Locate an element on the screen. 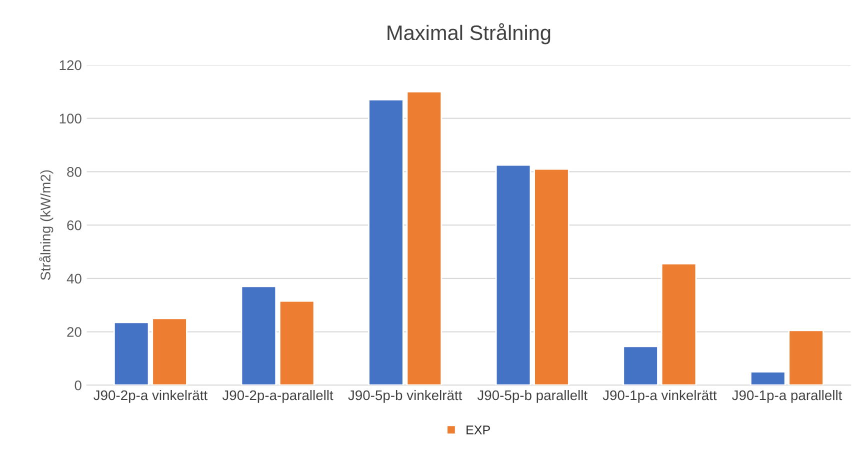 This screenshot has height=464, width=868. x-tick-label: J90-1p-a parallellt is located at coordinates (787, 396).